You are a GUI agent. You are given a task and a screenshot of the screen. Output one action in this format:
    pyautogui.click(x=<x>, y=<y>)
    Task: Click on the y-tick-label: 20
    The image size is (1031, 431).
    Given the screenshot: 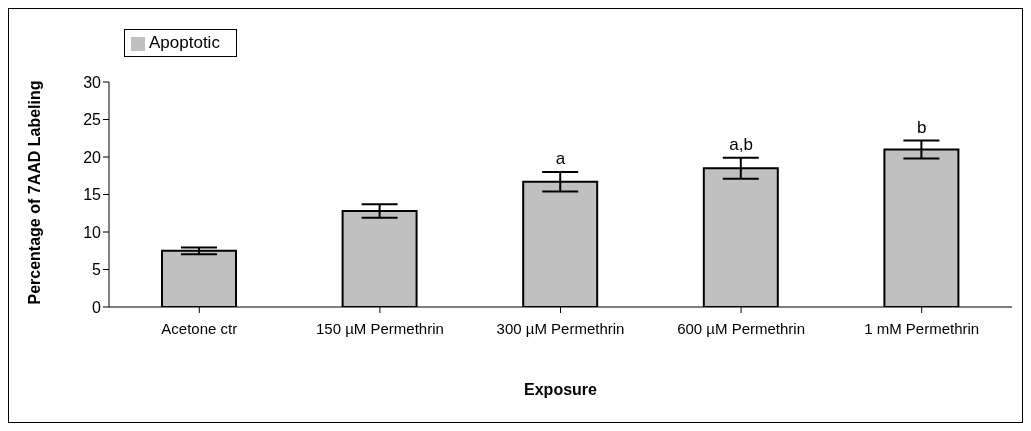 What is the action you would take?
    pyautogui.click(x=92, y=157)
    